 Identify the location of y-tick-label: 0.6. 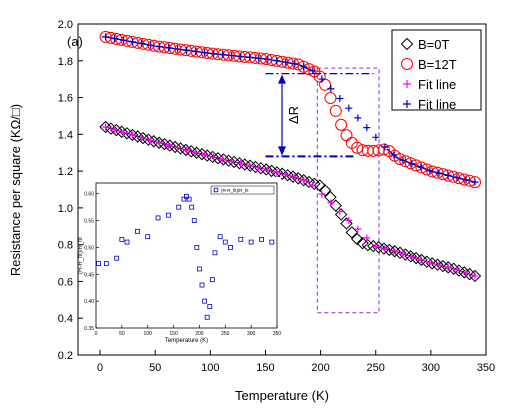
(65, 282).